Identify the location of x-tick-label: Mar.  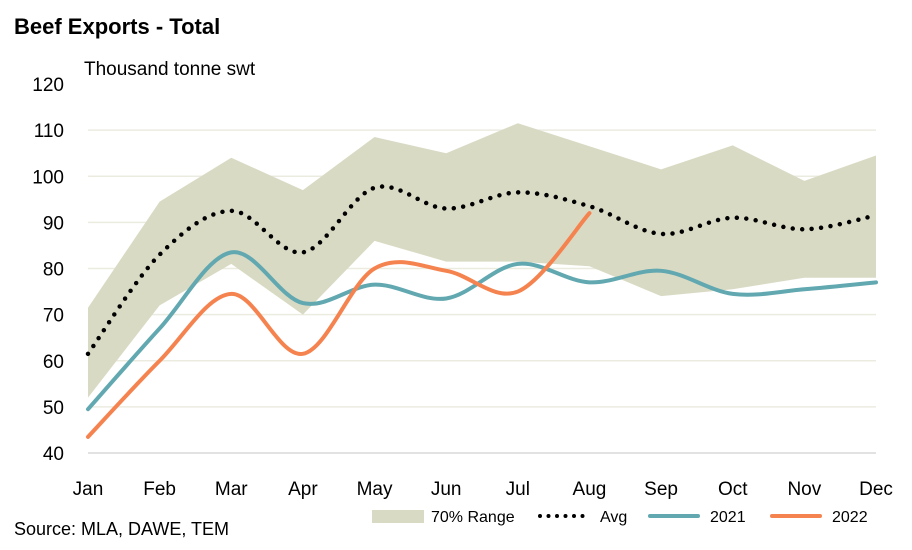
(231, 489).